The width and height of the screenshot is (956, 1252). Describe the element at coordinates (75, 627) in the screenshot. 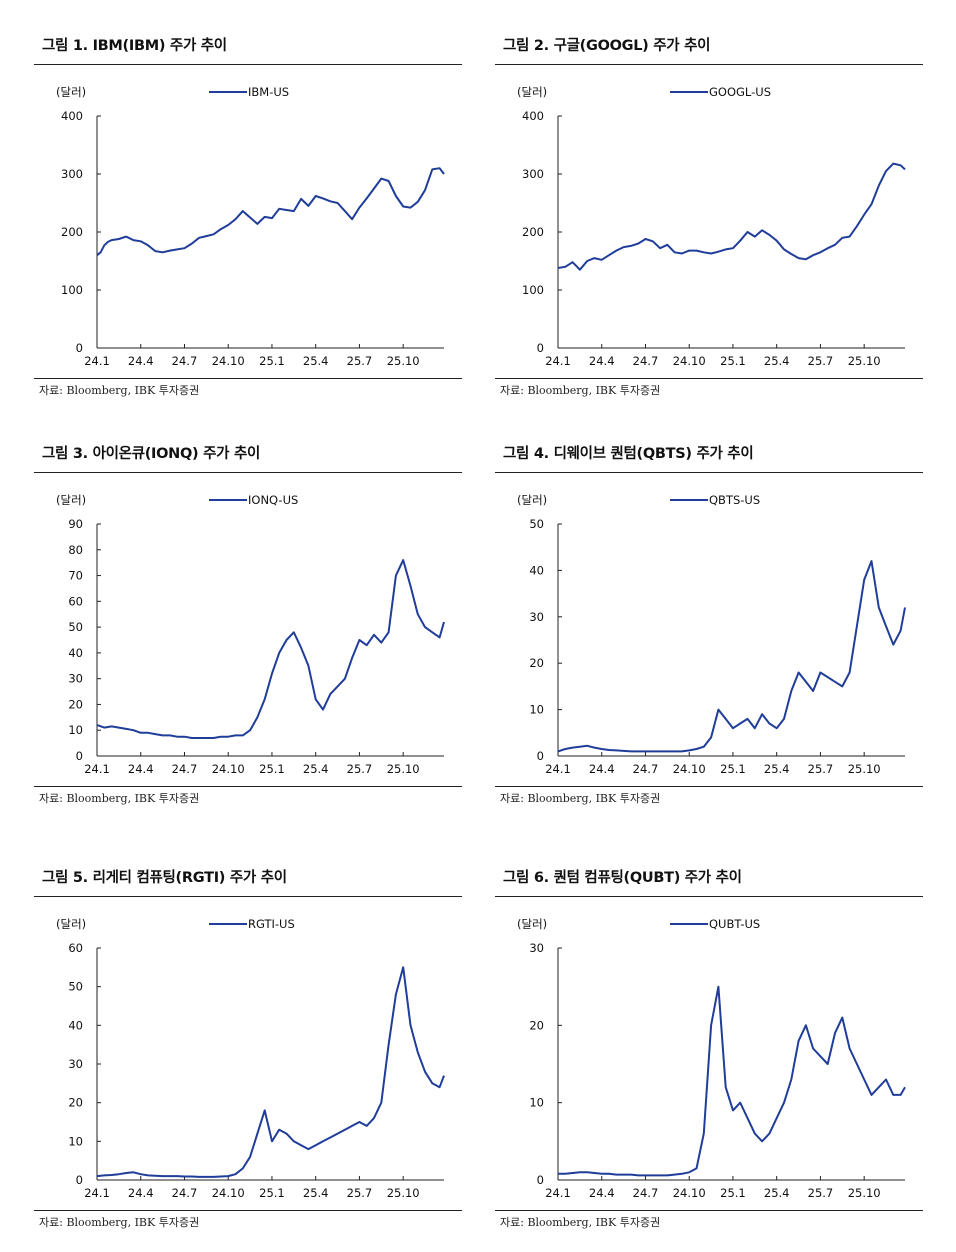

I see `y-tick-label: 50` at that location.